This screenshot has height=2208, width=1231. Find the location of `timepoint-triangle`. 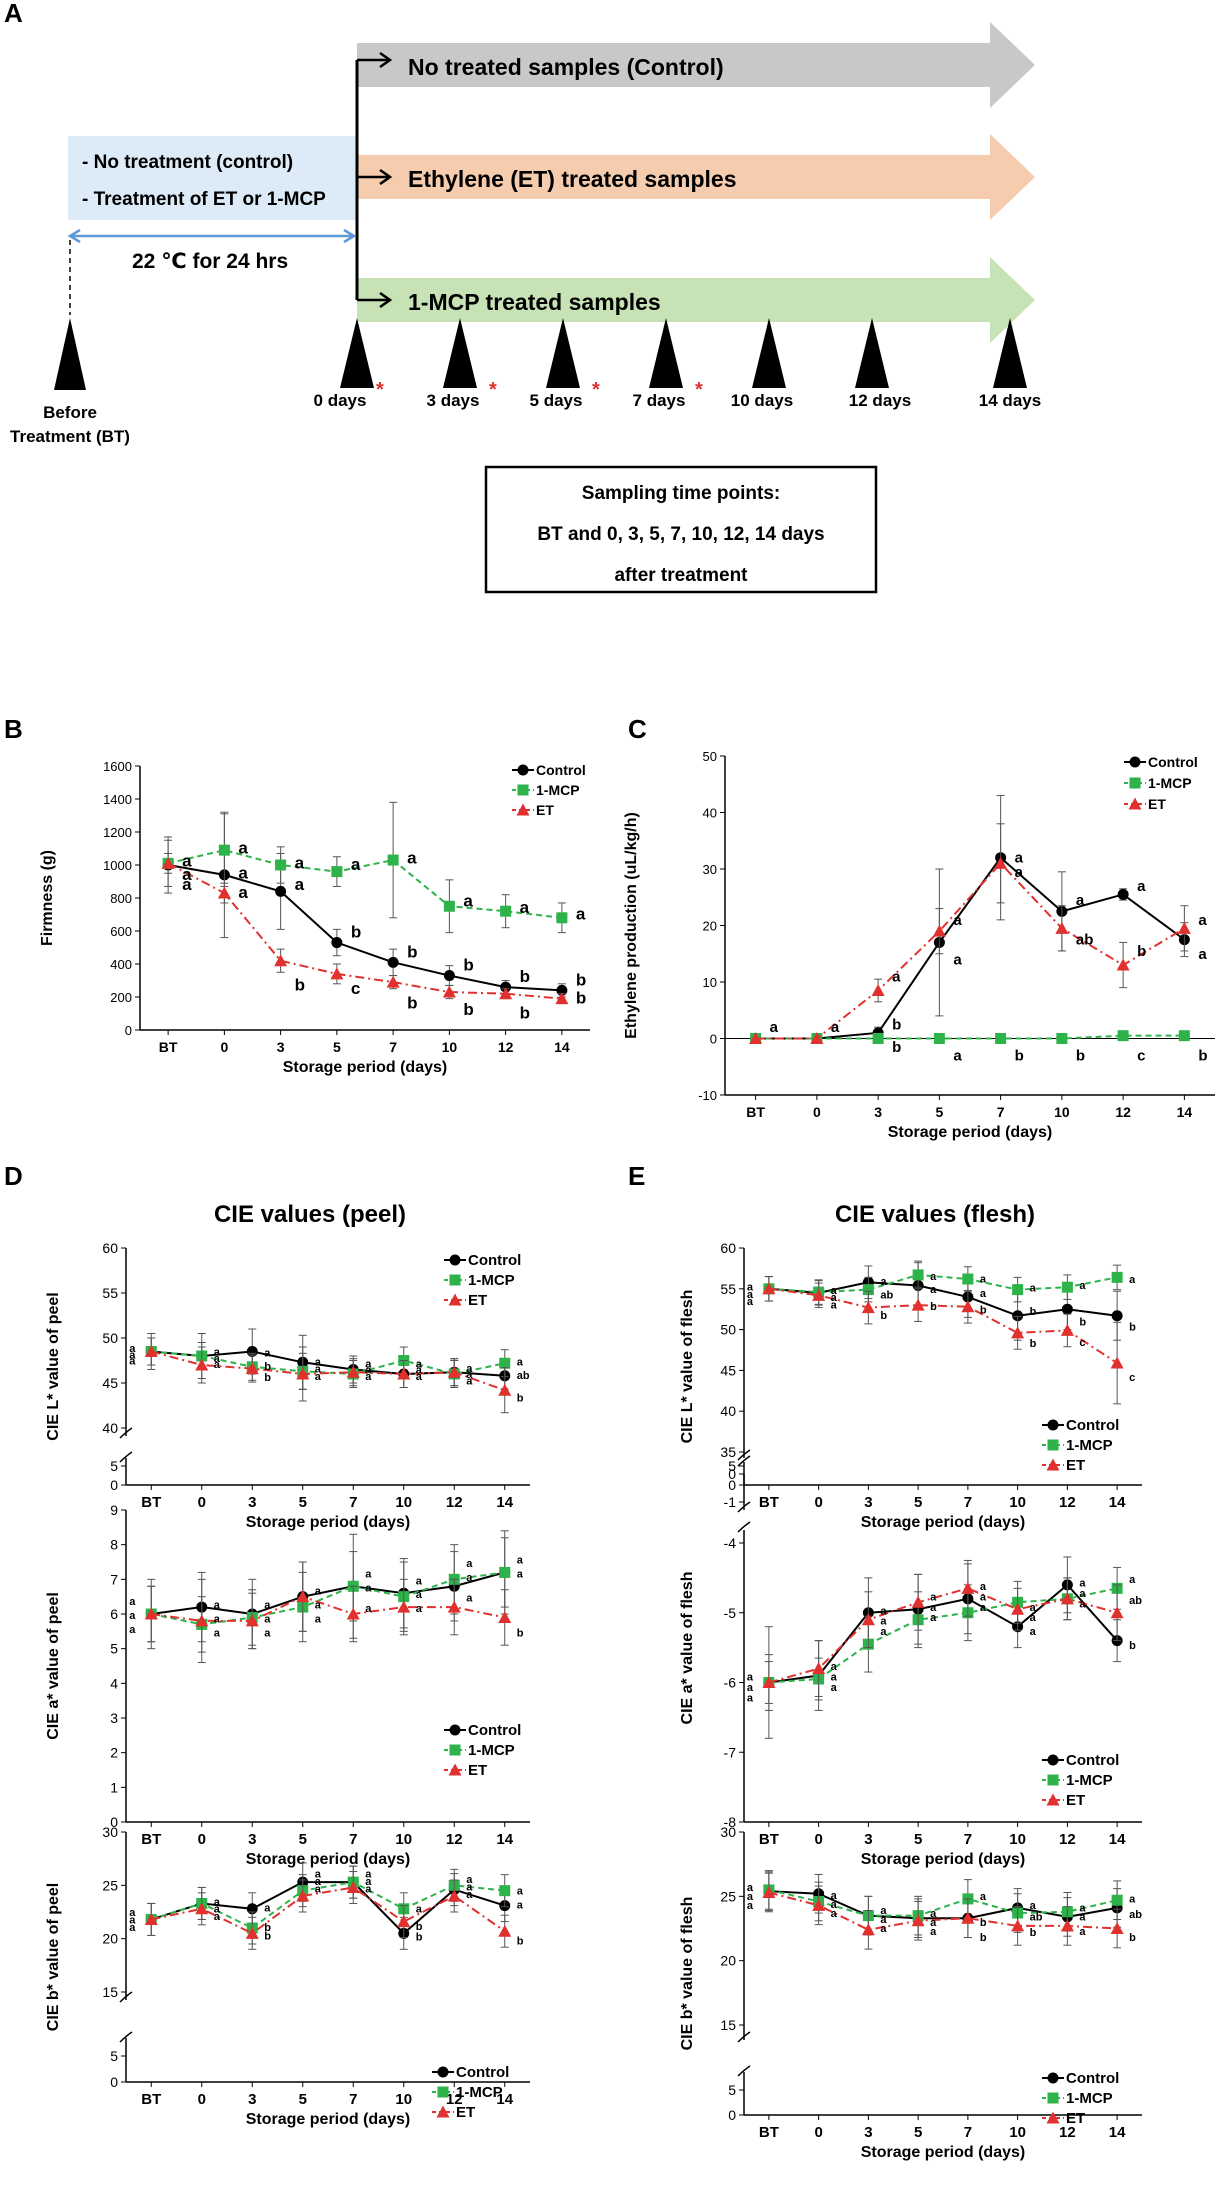

timepoint-triangle is located at coordinates (460, 353).